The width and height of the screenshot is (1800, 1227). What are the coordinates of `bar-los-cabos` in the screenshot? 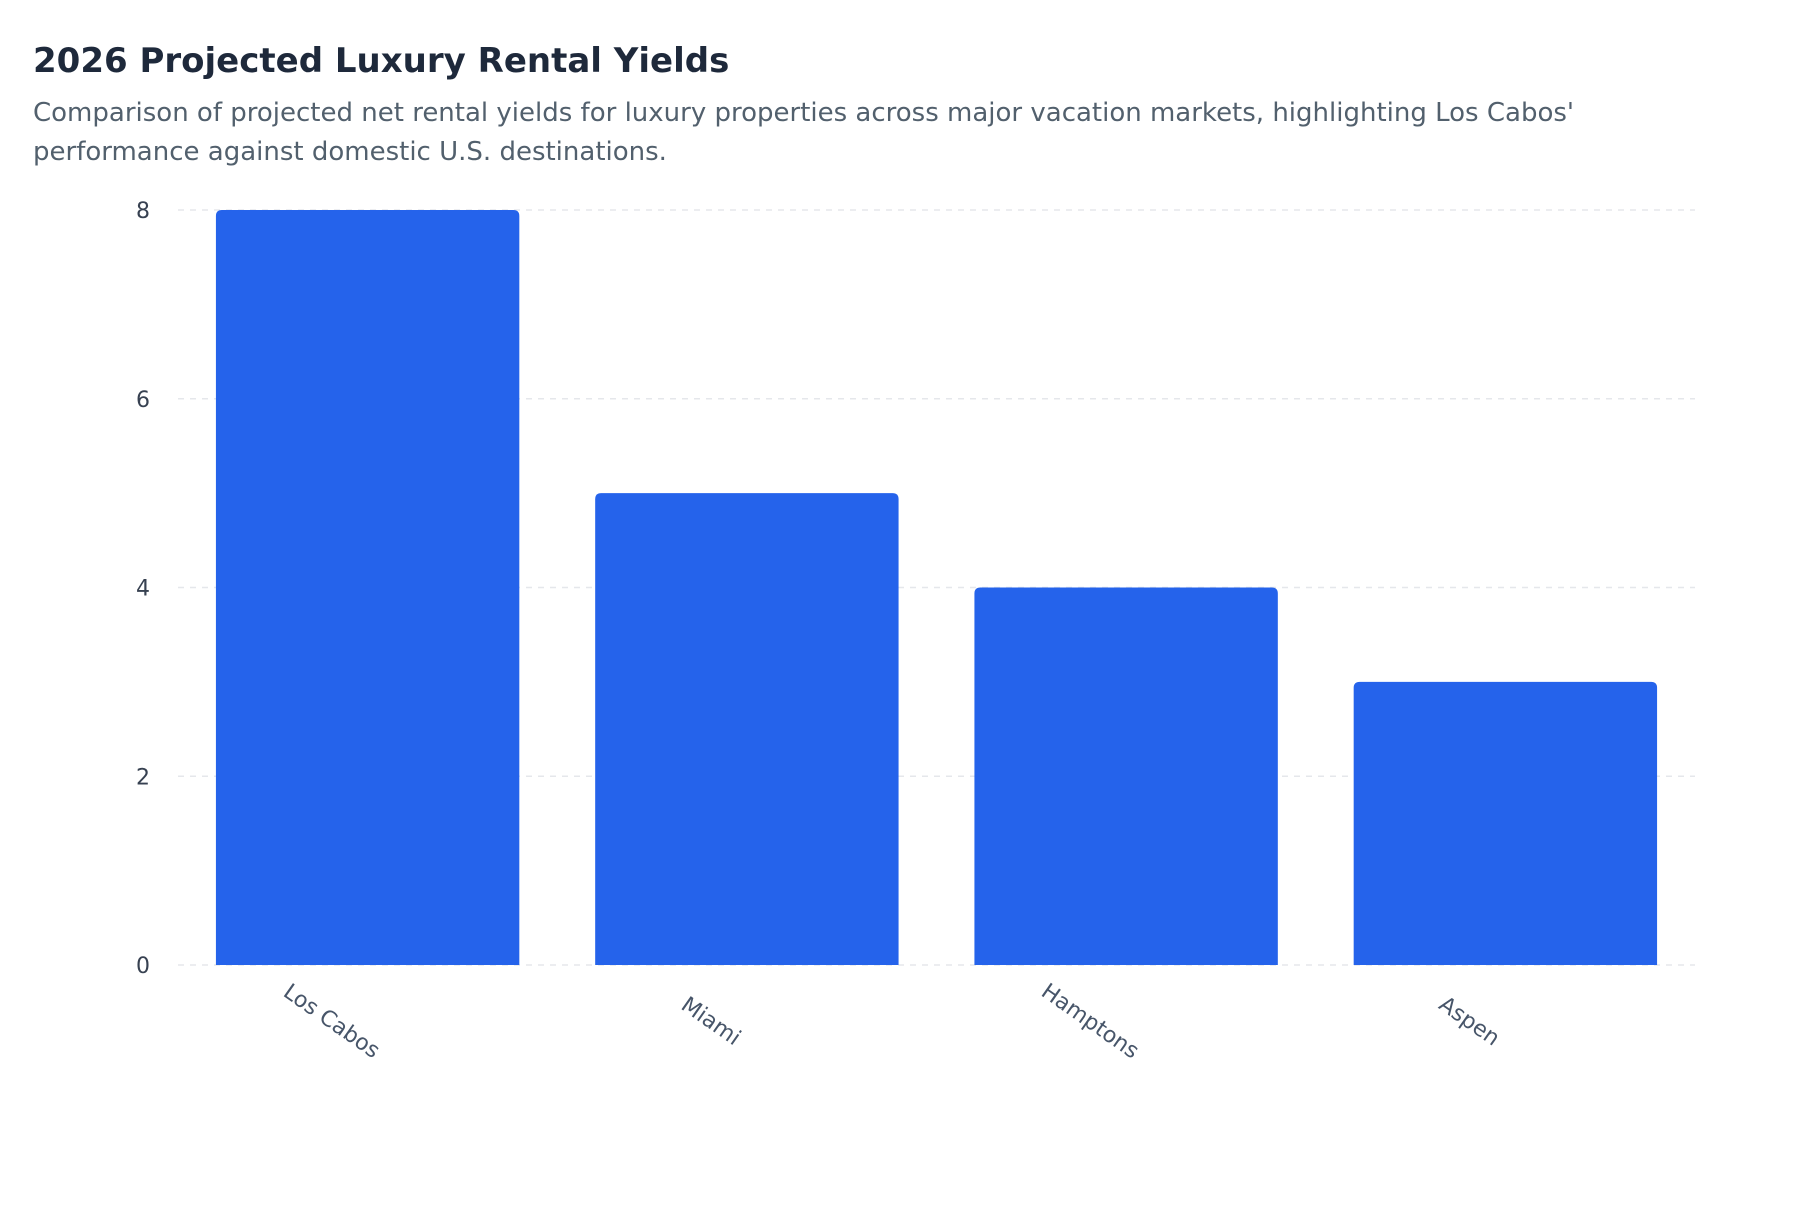 It's located at (367, 587).